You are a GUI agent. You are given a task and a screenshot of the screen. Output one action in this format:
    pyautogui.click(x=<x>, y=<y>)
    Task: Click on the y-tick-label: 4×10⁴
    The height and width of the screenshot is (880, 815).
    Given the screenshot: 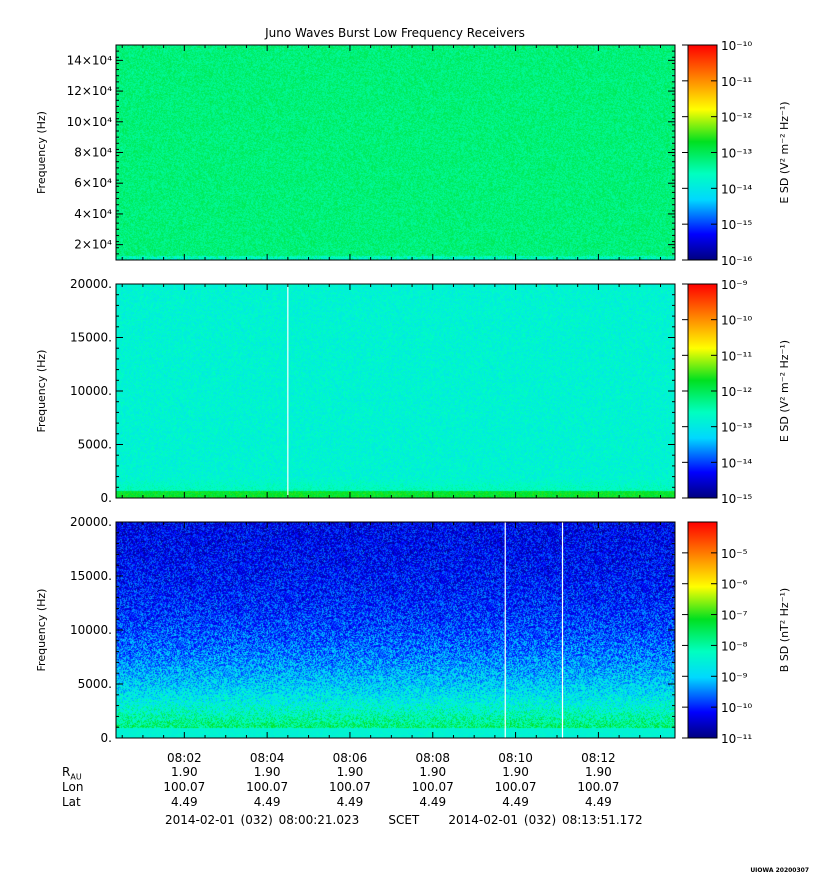 What is the action you would take?
    pyautogui.click(x=93, y=214)
    